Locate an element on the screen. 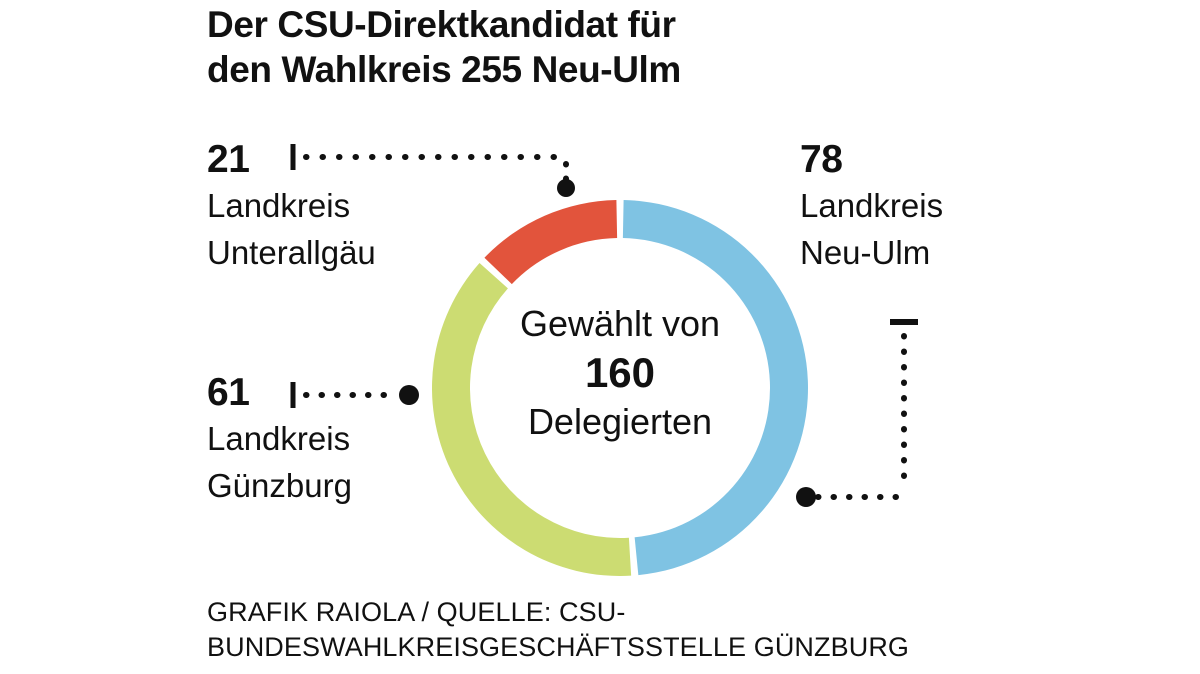  callout-label-unterallgaeu-line-1: Landkreis is located at coordinates (279, 205).